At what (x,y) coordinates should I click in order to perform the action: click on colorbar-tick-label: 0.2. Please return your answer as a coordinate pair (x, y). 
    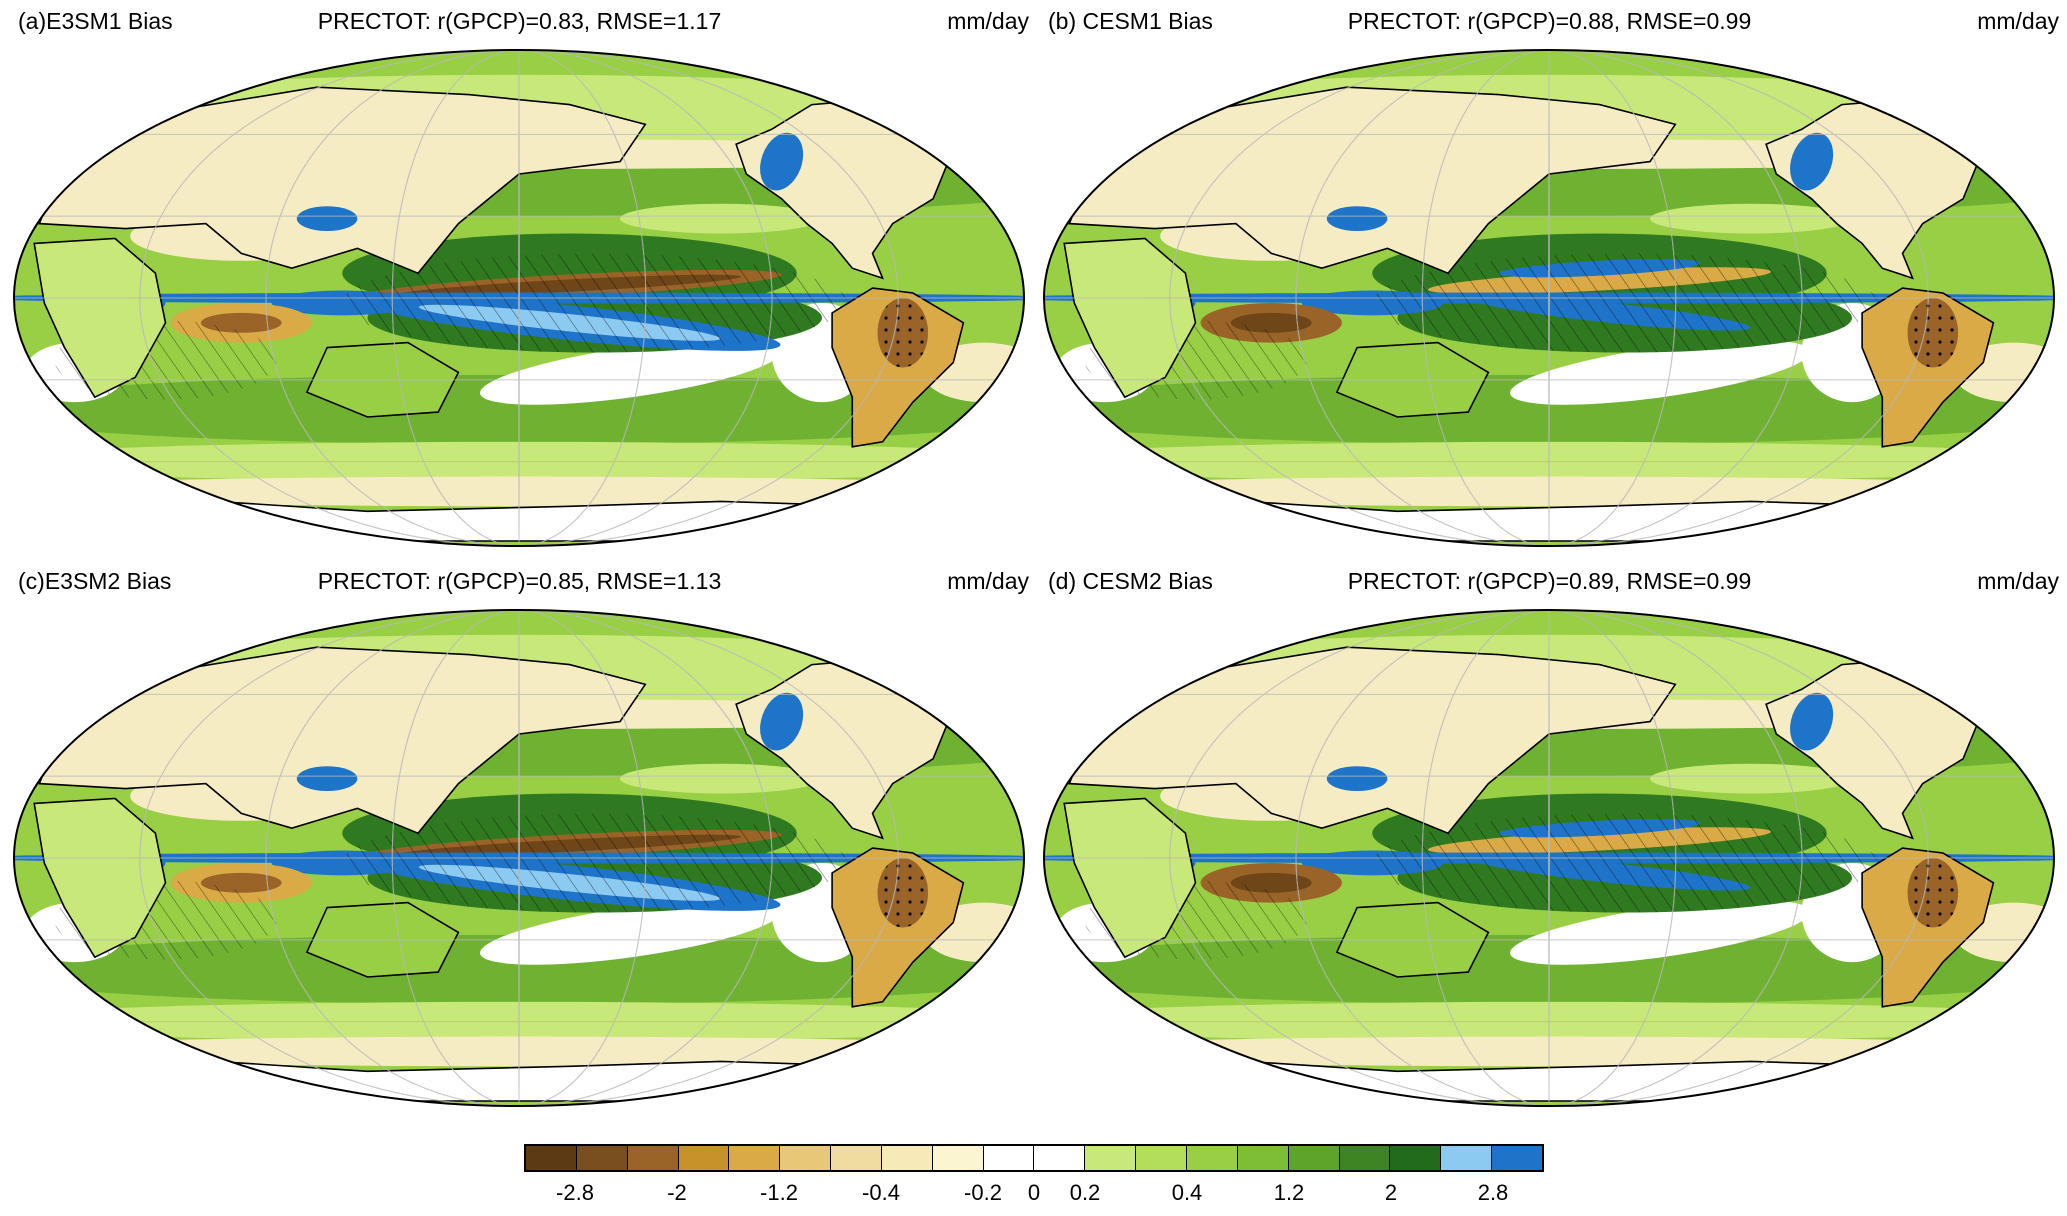
    Looking at the image, I should click on (1085, 1192).